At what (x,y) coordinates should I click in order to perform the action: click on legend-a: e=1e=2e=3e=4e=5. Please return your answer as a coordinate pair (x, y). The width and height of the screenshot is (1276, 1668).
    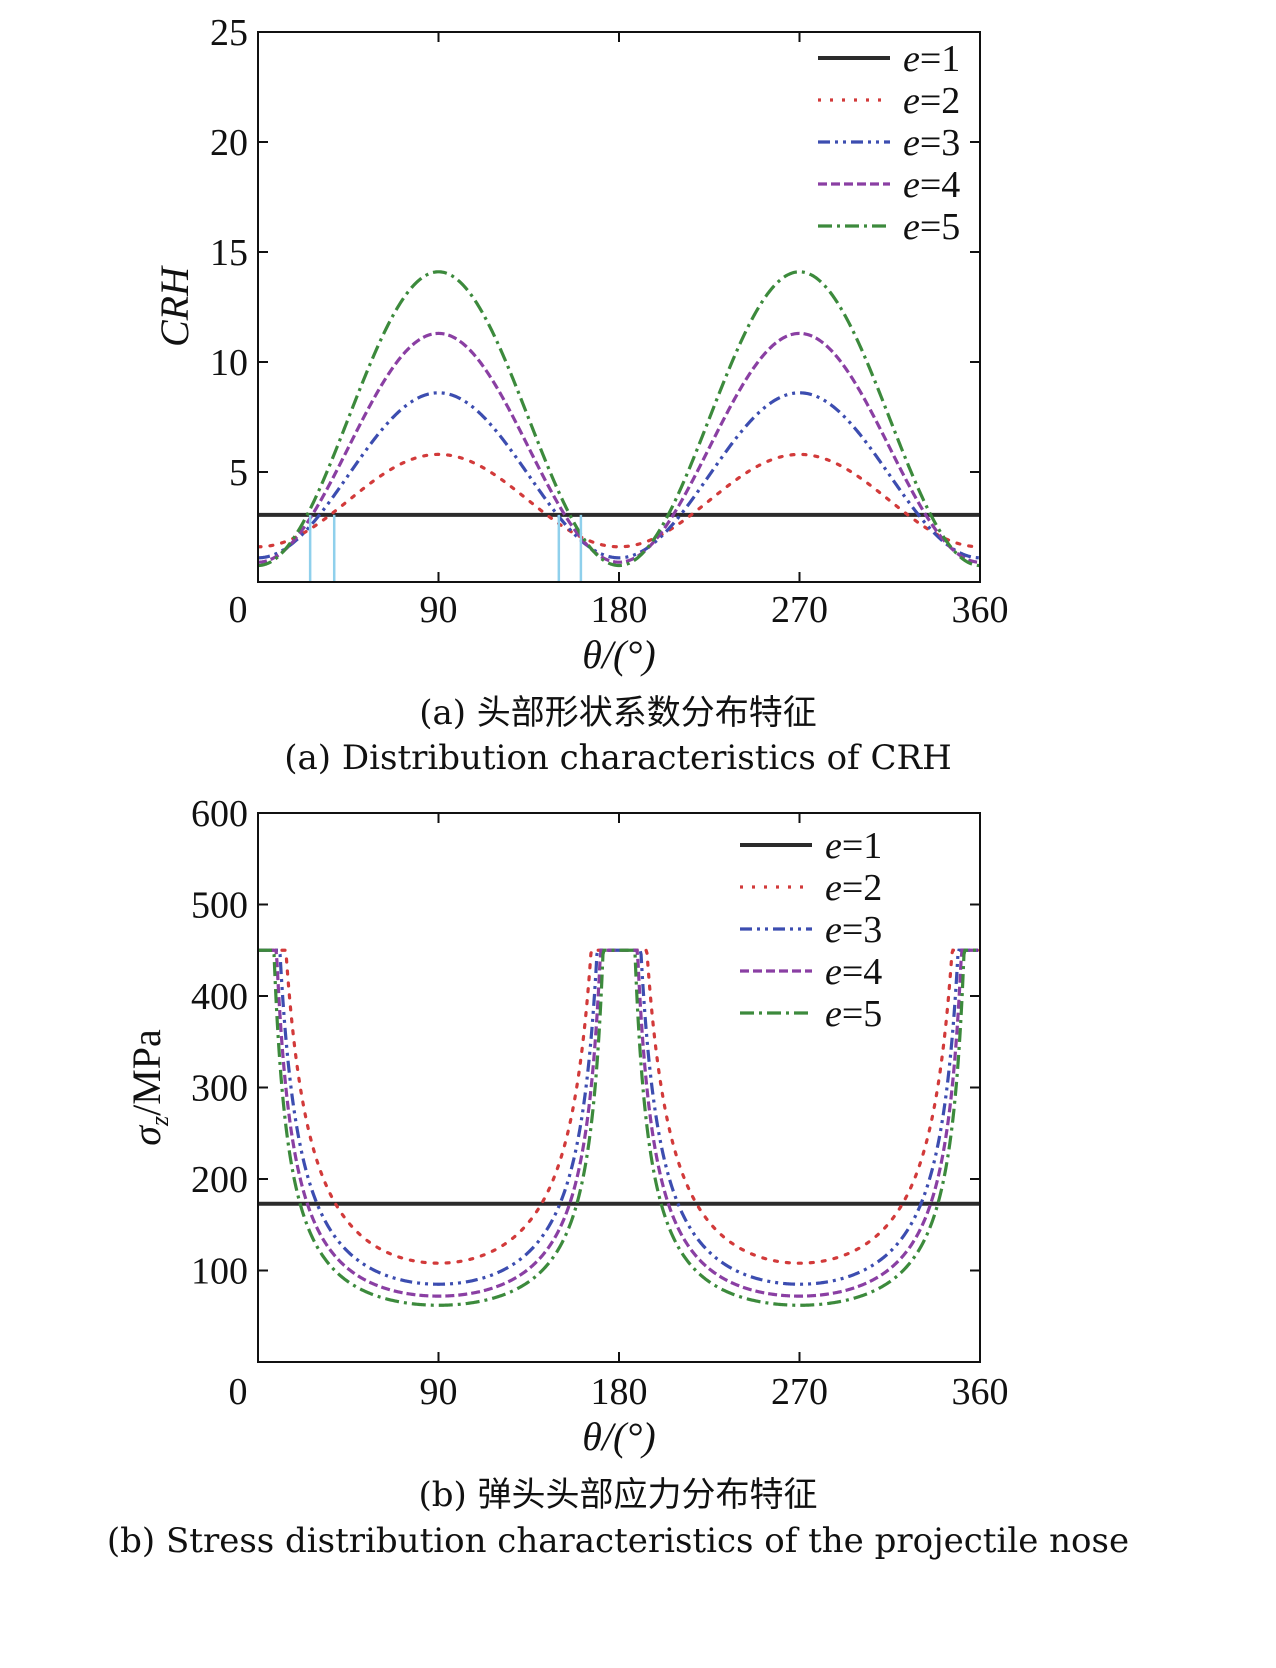
    Looking at the image, I should click on (889, 143).